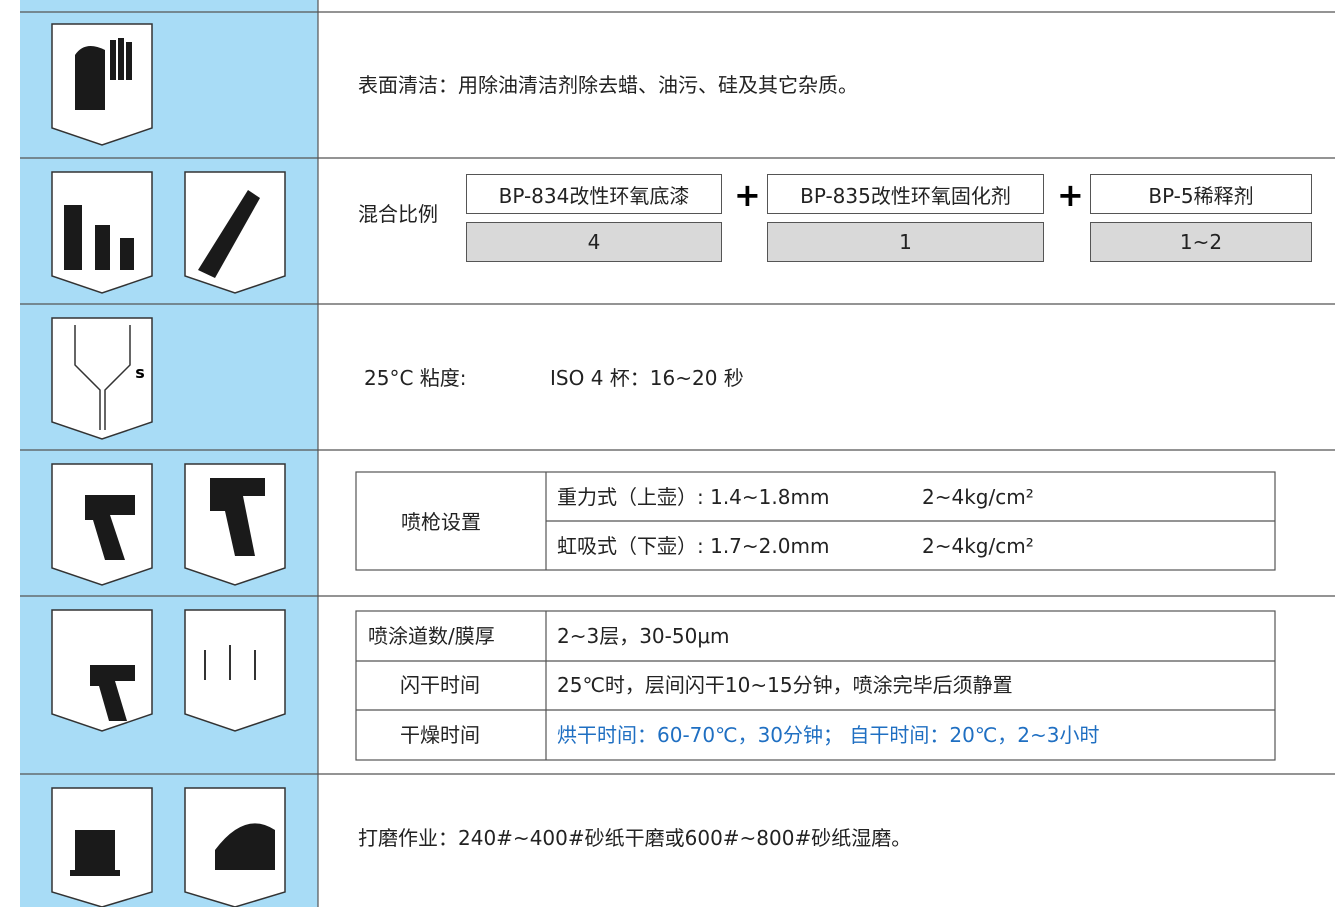 This screenshot has height=907, width=1335. Describe the element at coordinates (693, 546) in the screenshot. I see `gun-setting: 虹吸式（下壶）: 1.7~2.0mm` at that location.